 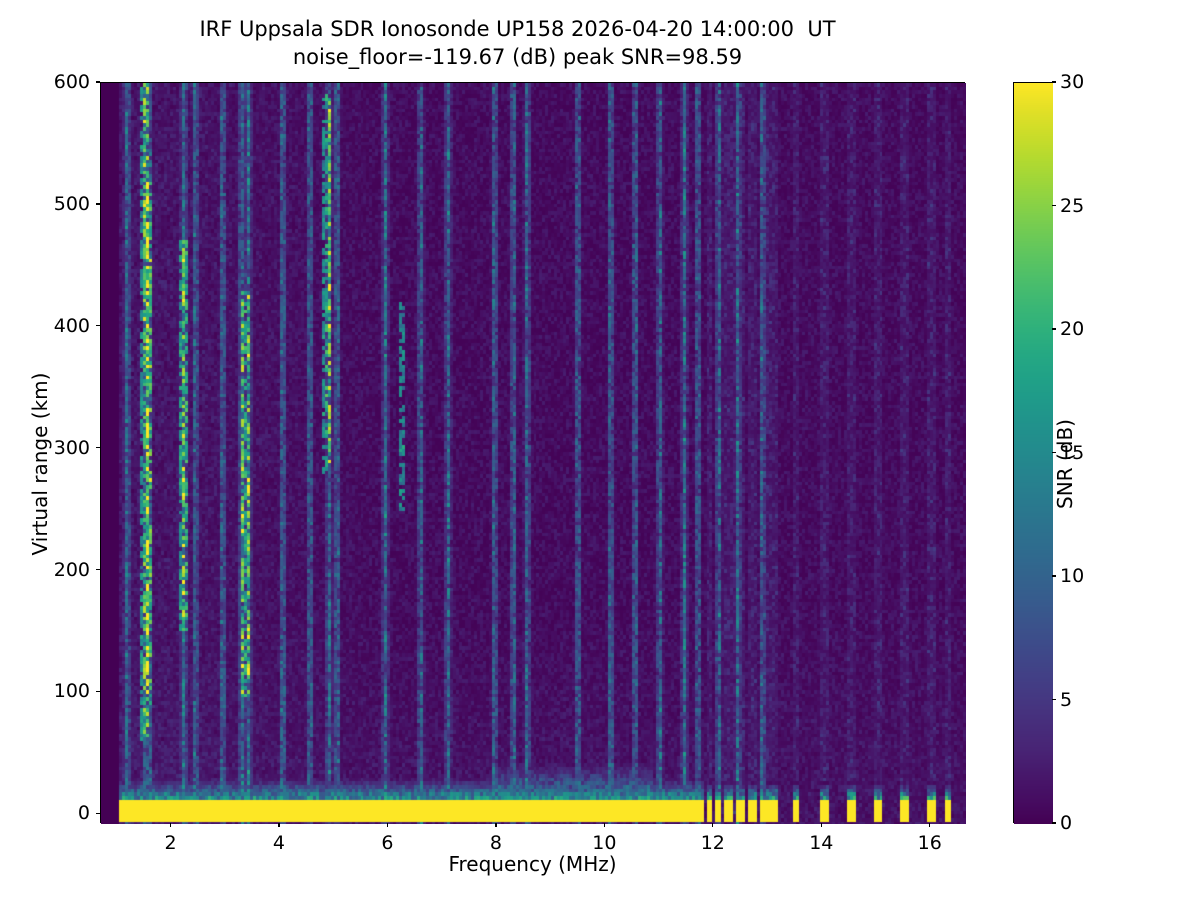 I want to click on x-tick-label: 4, so click(x=278, y=843).